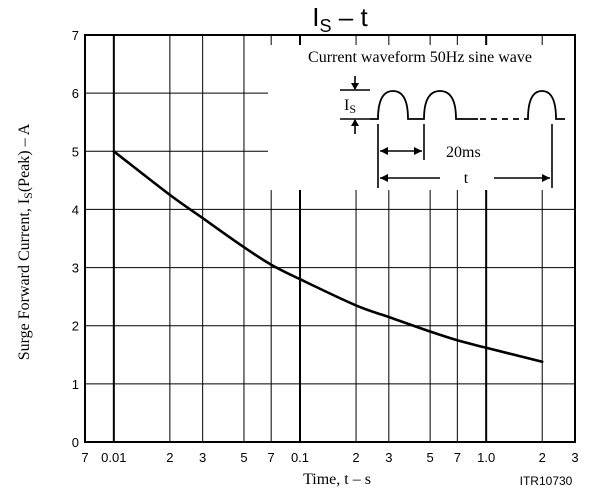 This screenshot has width=596, height=501. Describe the element at coordinates (329, 457) in the screenshot. I see `x-tick-labels: 7 0.01 2 3 5 7 0.1 2 3 5 7 1.0 2 3` at that location.